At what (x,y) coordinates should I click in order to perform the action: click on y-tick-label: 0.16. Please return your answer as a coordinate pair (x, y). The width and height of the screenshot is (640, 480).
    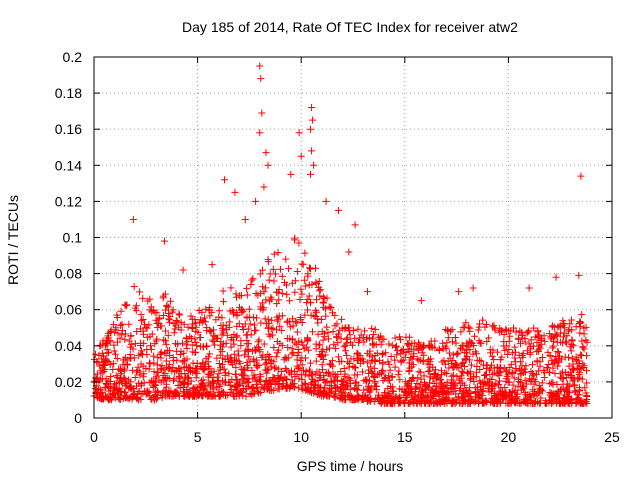
    Looking at the image, I should click on (68, 129).